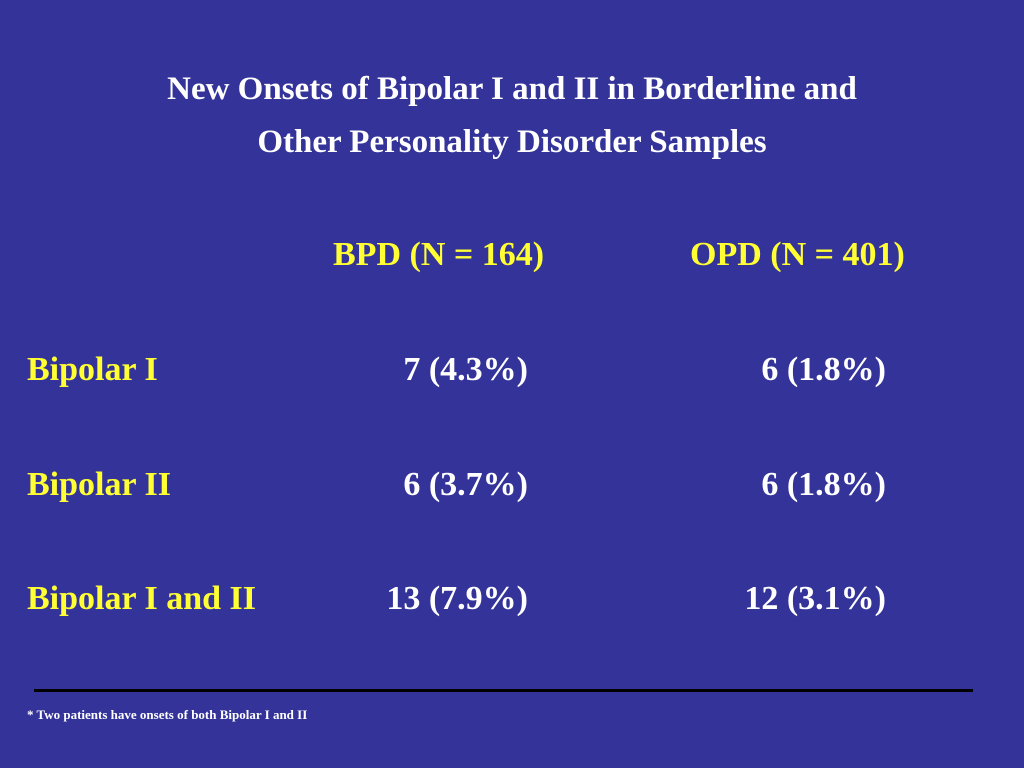  I want to click on row-label-bipolar-i: Bipolar I, so click(92, 369).